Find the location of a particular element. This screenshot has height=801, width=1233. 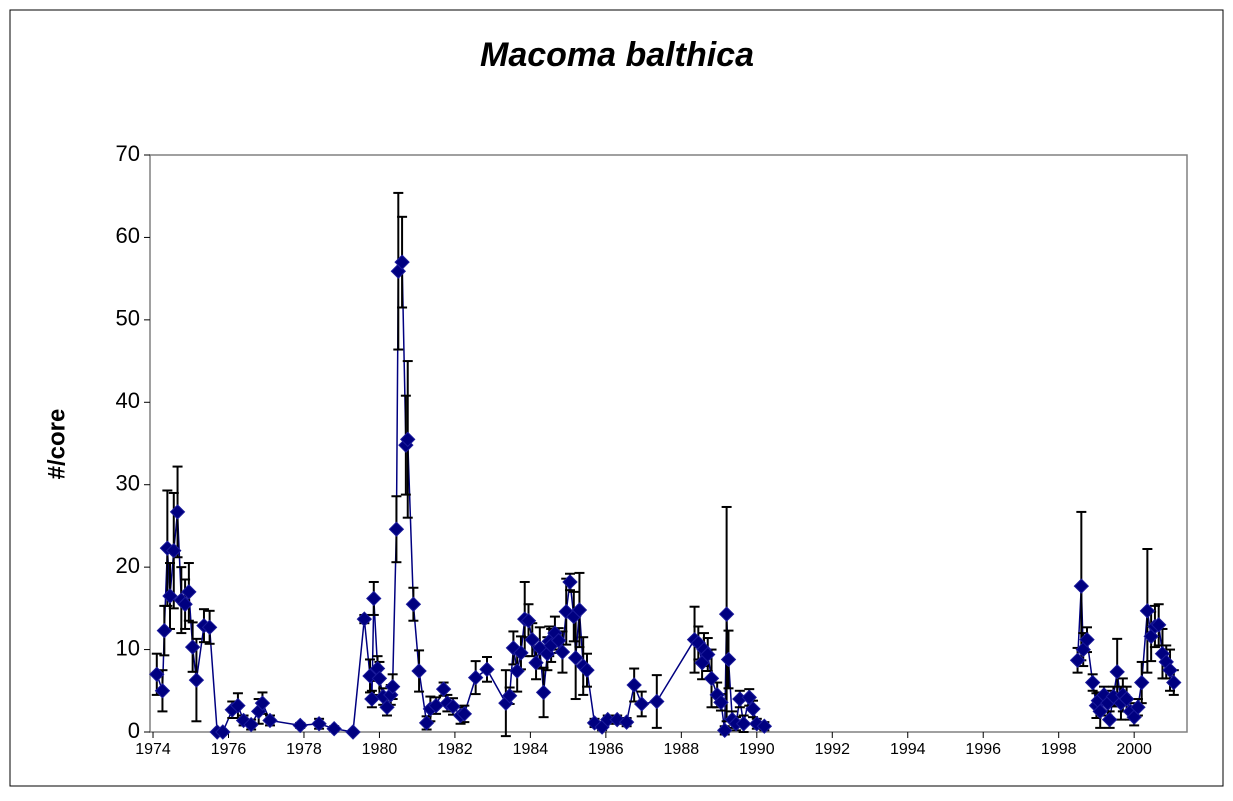

x-tick-label: 1986 is located at coordinates (606, 749).